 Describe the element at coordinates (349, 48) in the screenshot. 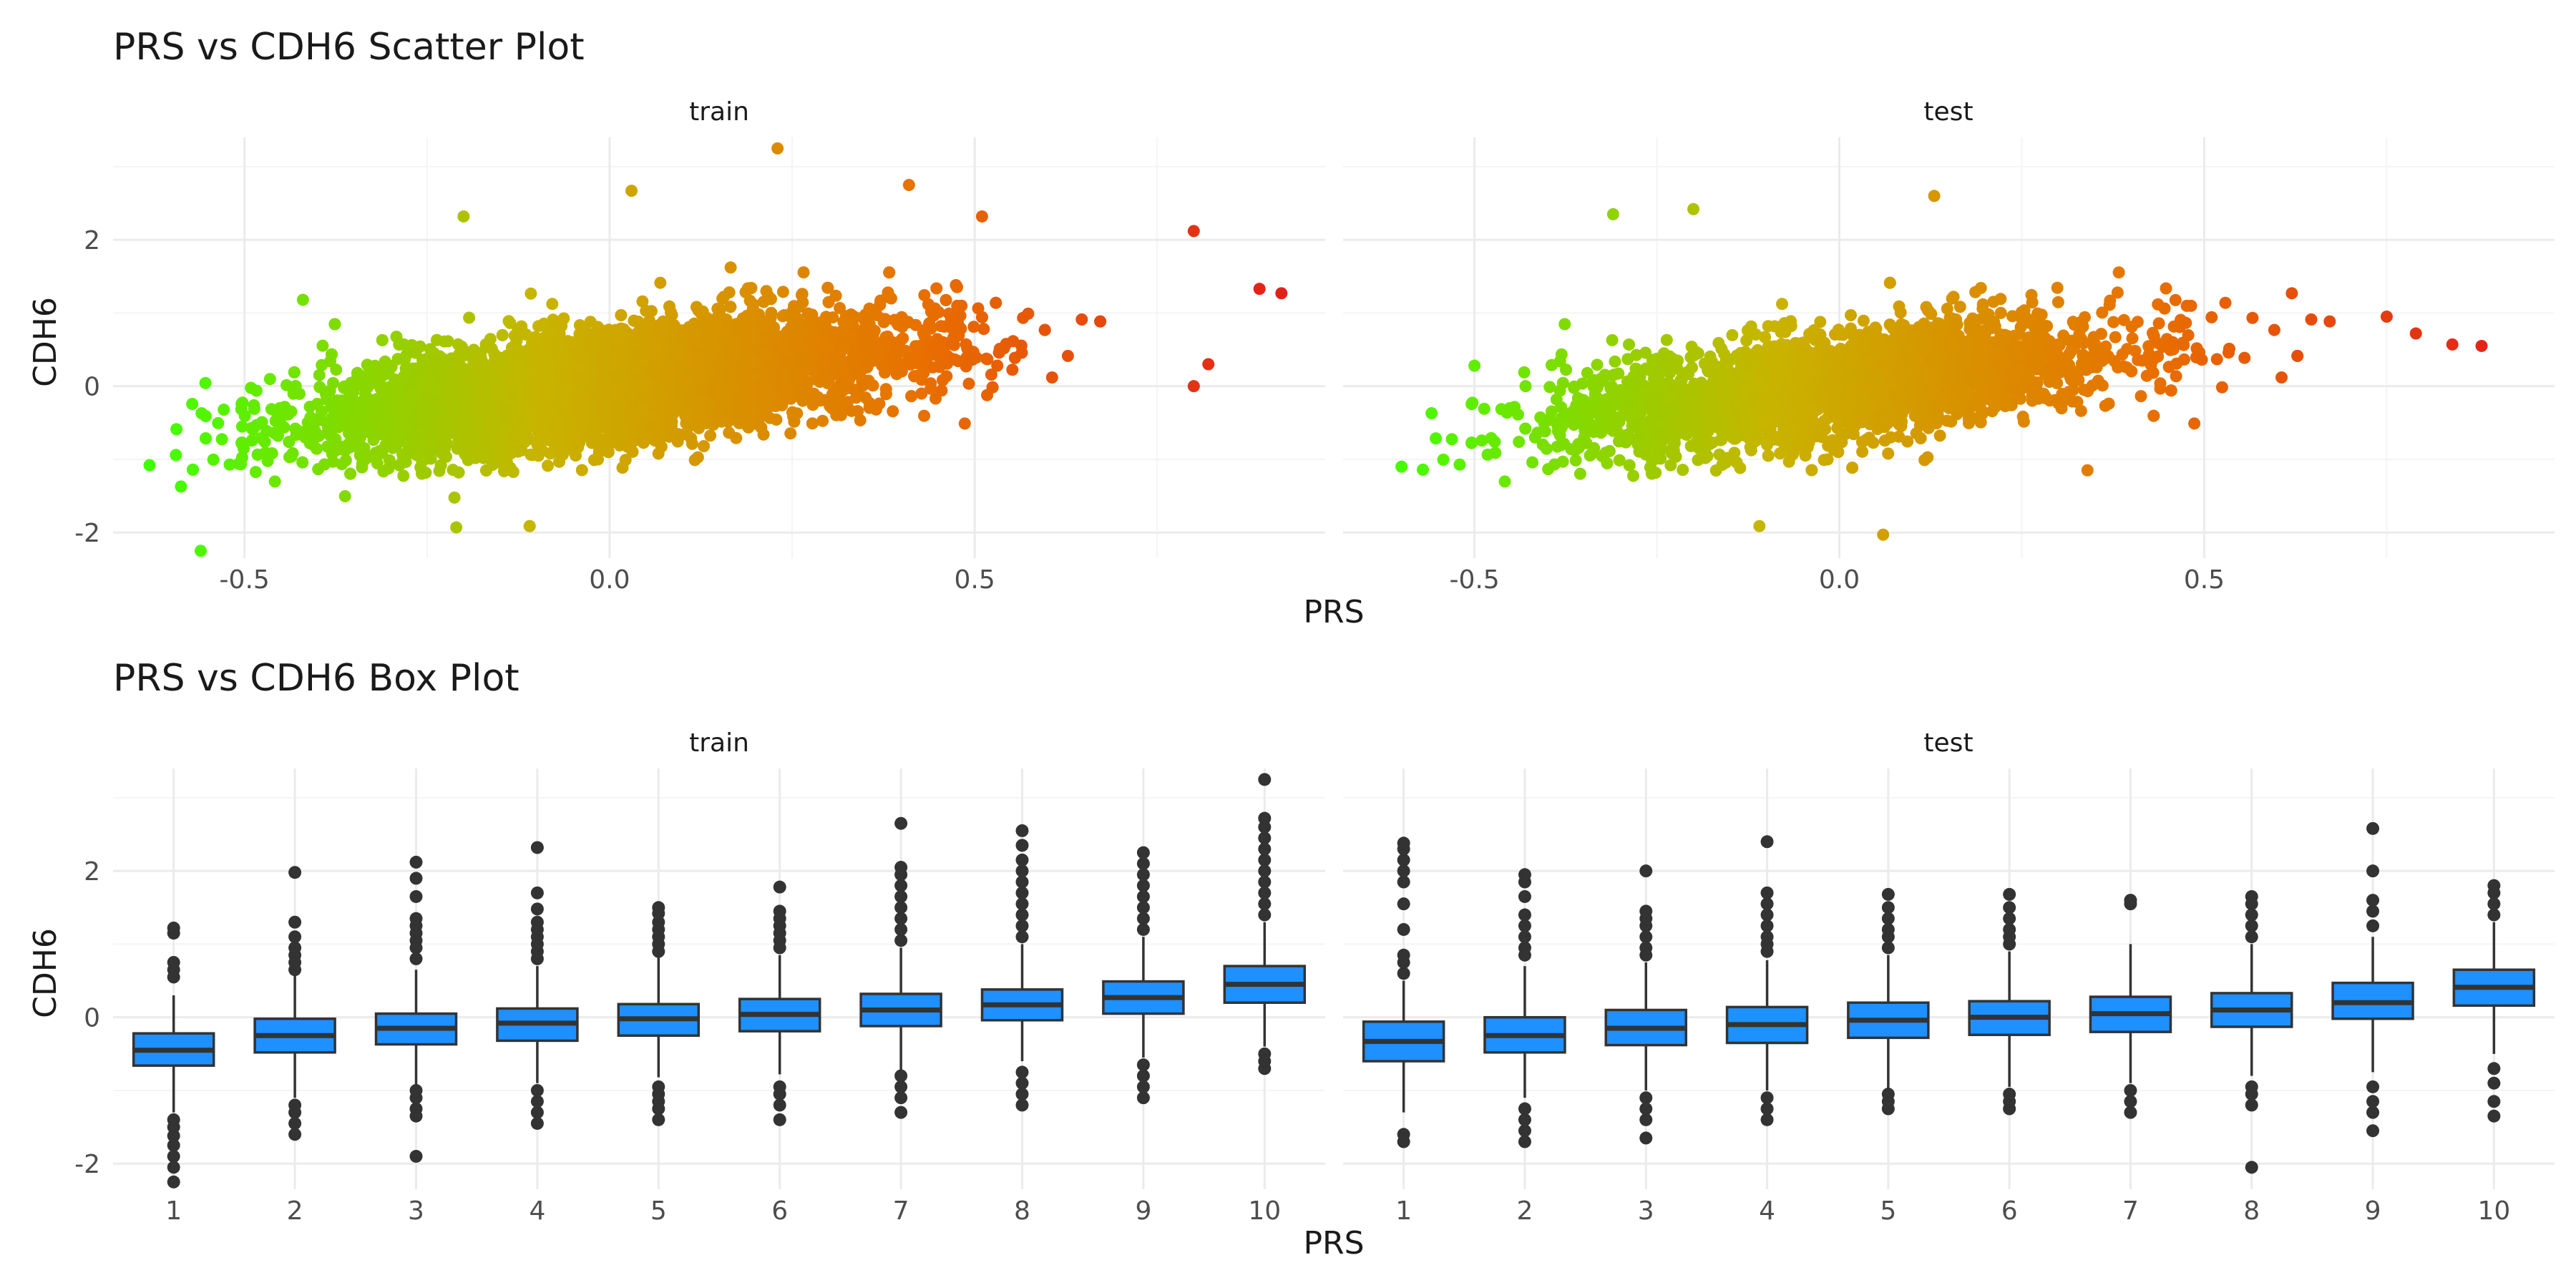

I see `scatter-title: PRS vs CDH6 Scatter Plot` at that location.